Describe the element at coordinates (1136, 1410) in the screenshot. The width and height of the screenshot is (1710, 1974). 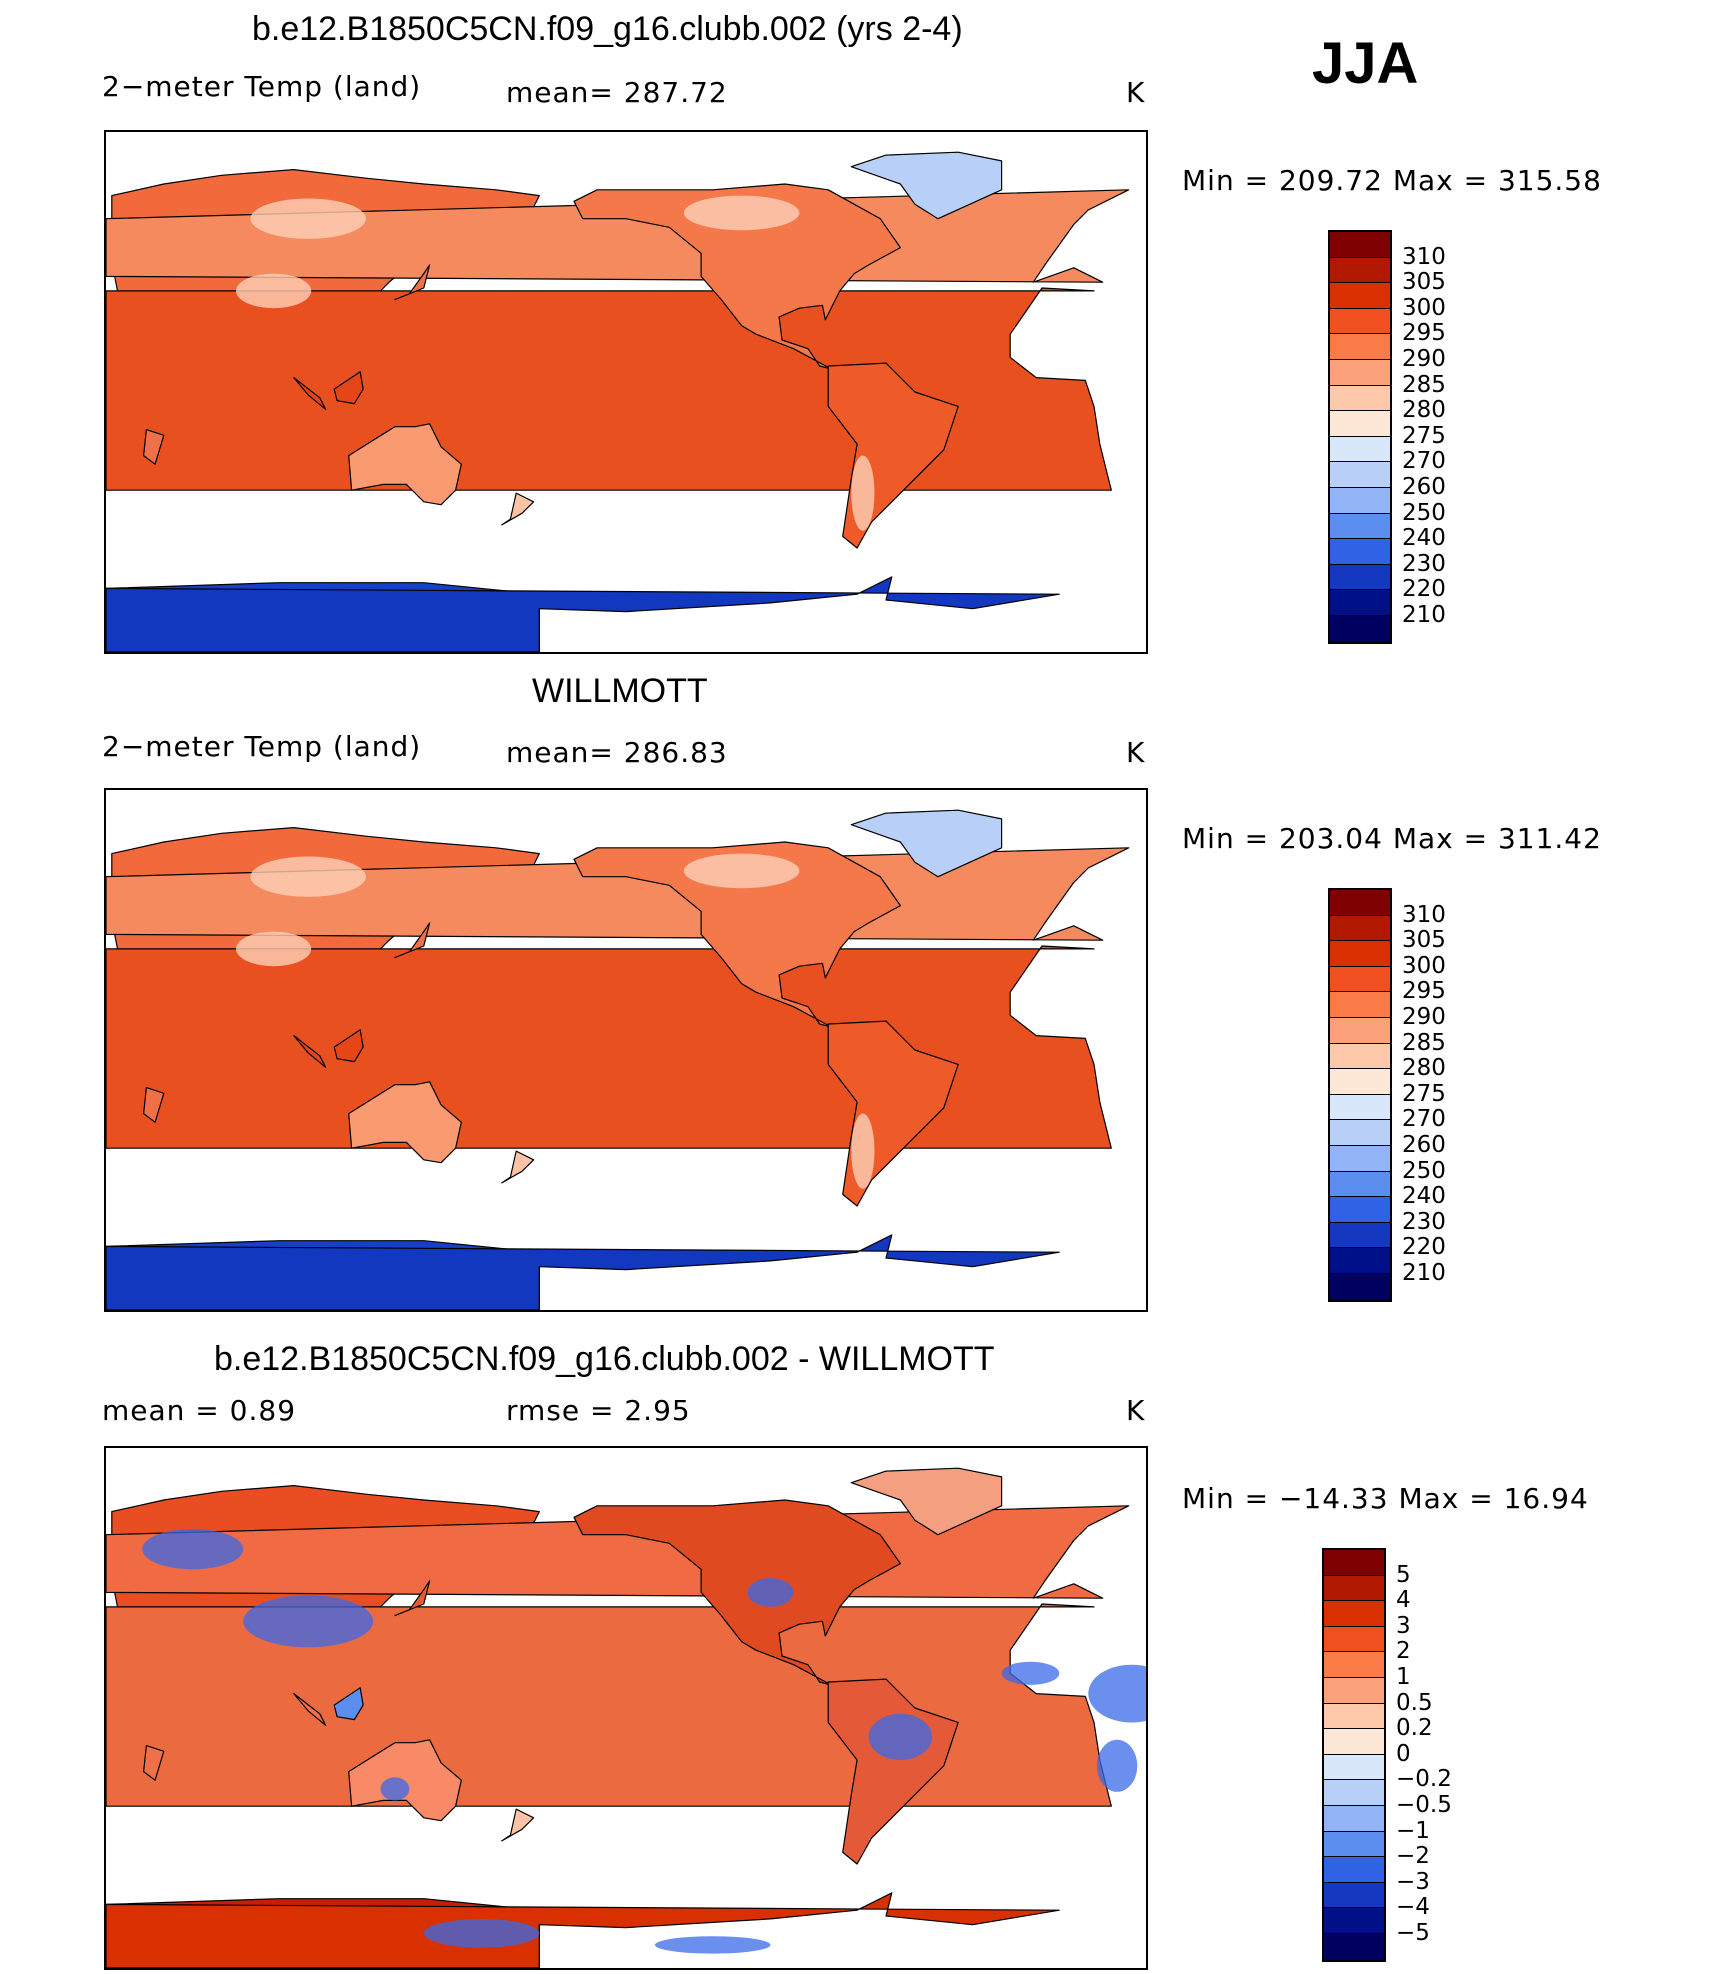
I see `units-label-diff: K` at that location.